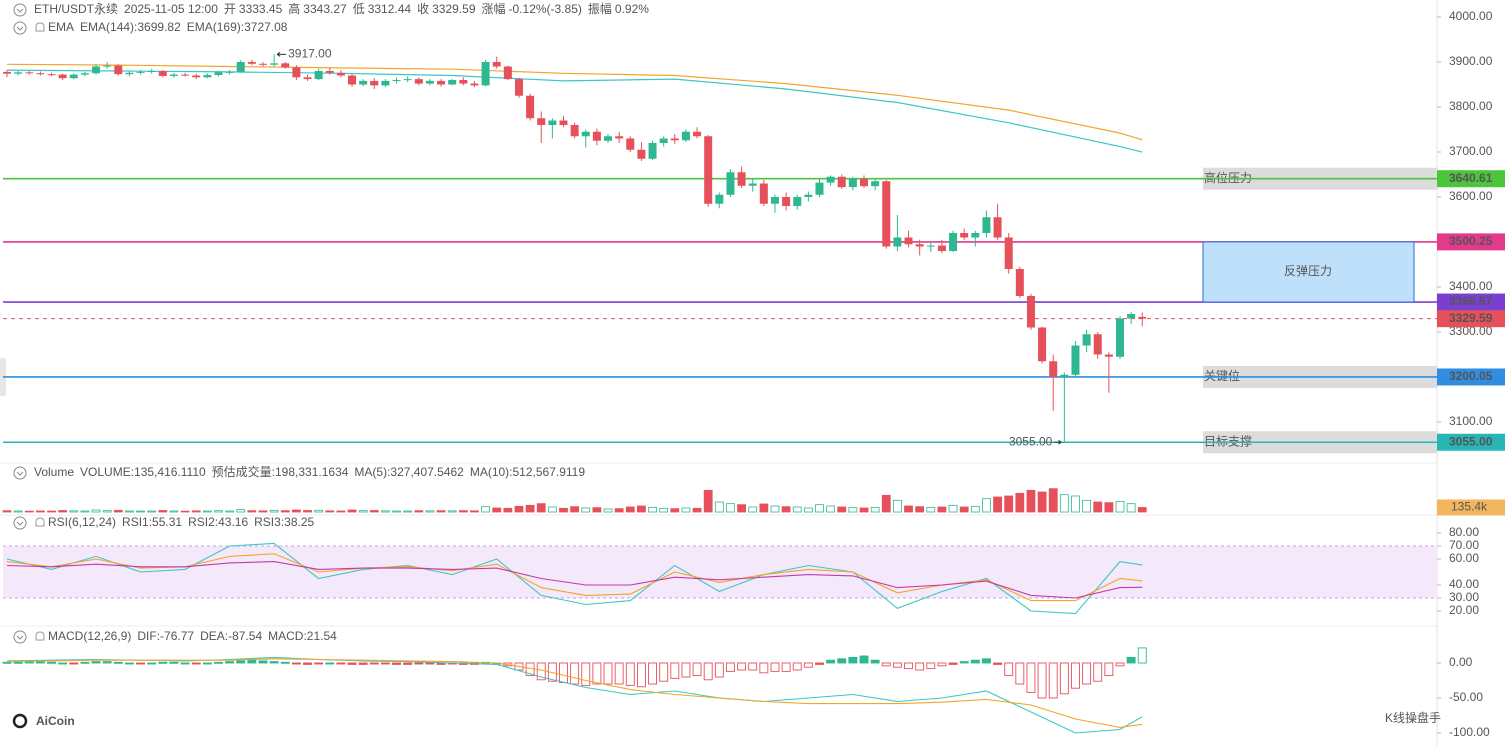  I want to click on legend-entry: RSI2:43.16, so click(218, 522).